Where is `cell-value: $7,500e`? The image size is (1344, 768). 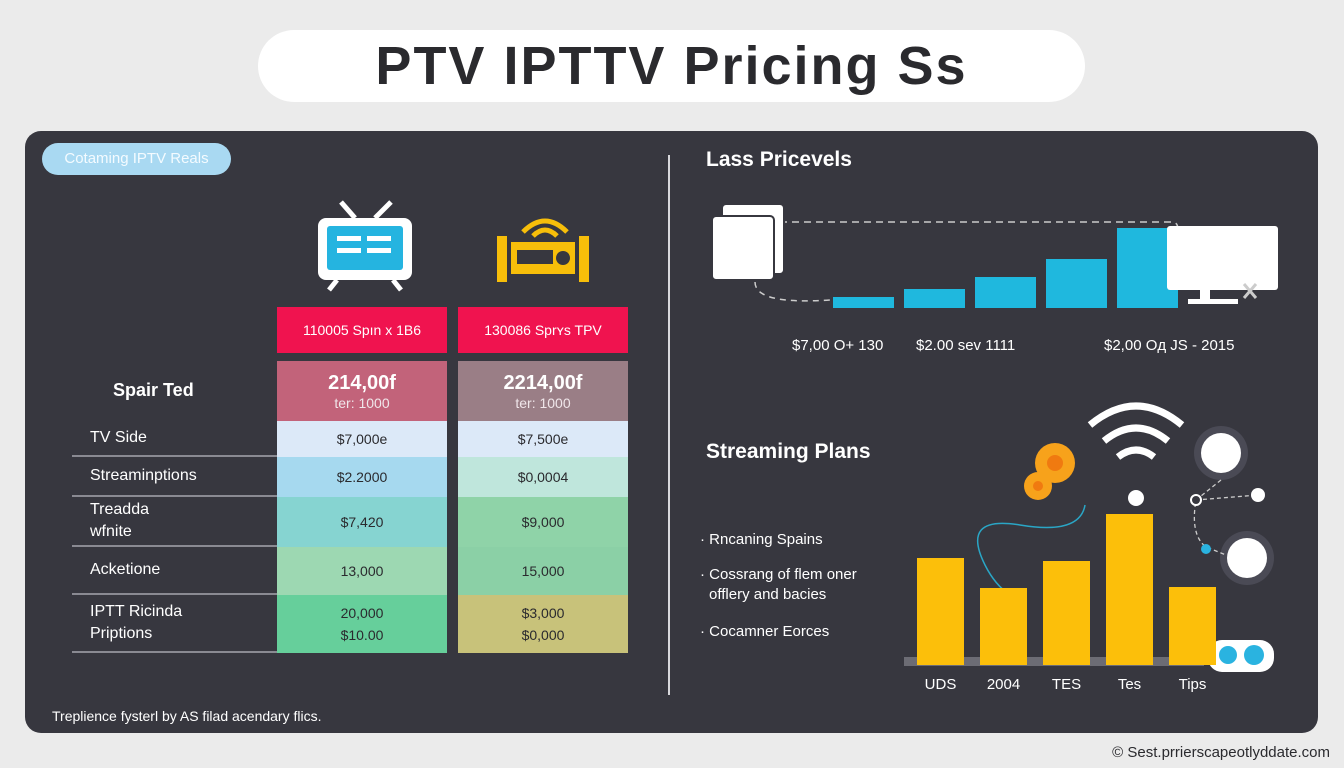
cell-value: $7,500e is located at coordinates (543, 439).